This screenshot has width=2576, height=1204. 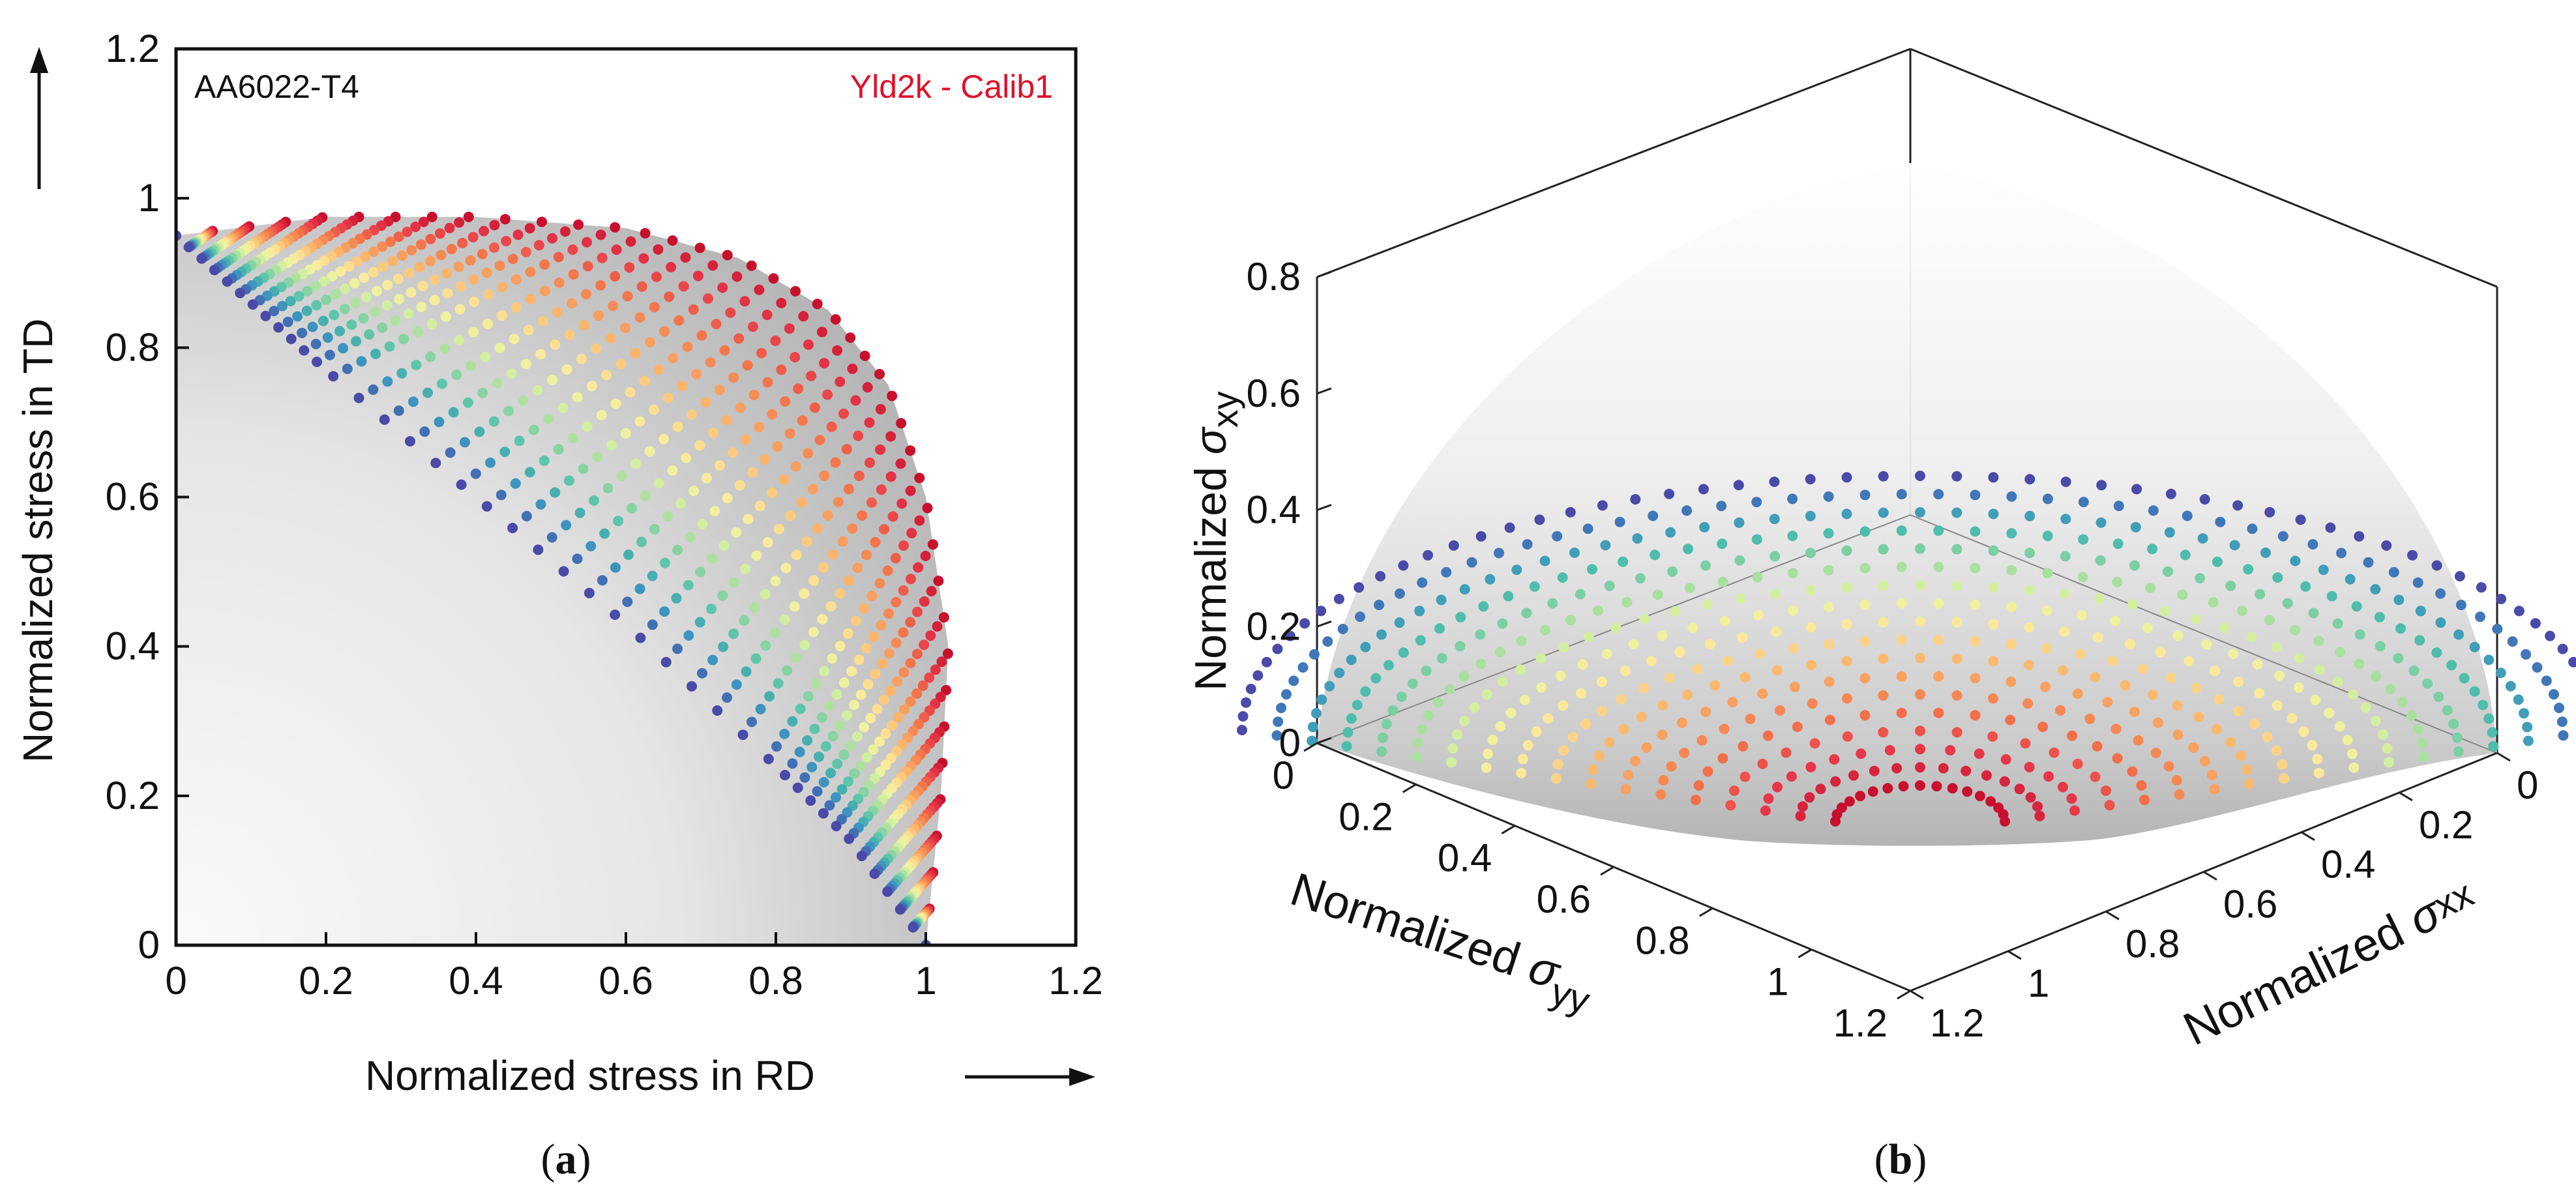 I want to click on panel-b-z-tick-label: 0.6, so click(x=1274, y=393).